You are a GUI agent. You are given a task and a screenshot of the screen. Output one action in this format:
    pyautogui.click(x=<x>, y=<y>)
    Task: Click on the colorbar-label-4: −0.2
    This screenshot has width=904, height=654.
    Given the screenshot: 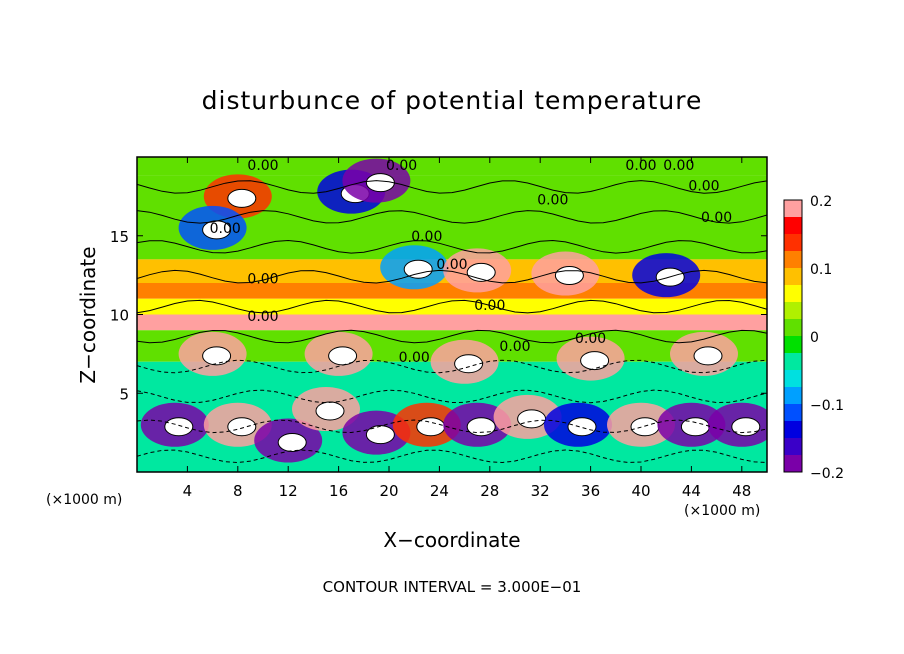 What is the action you would take?
    pyautogui.click(x=827, y=474)
    